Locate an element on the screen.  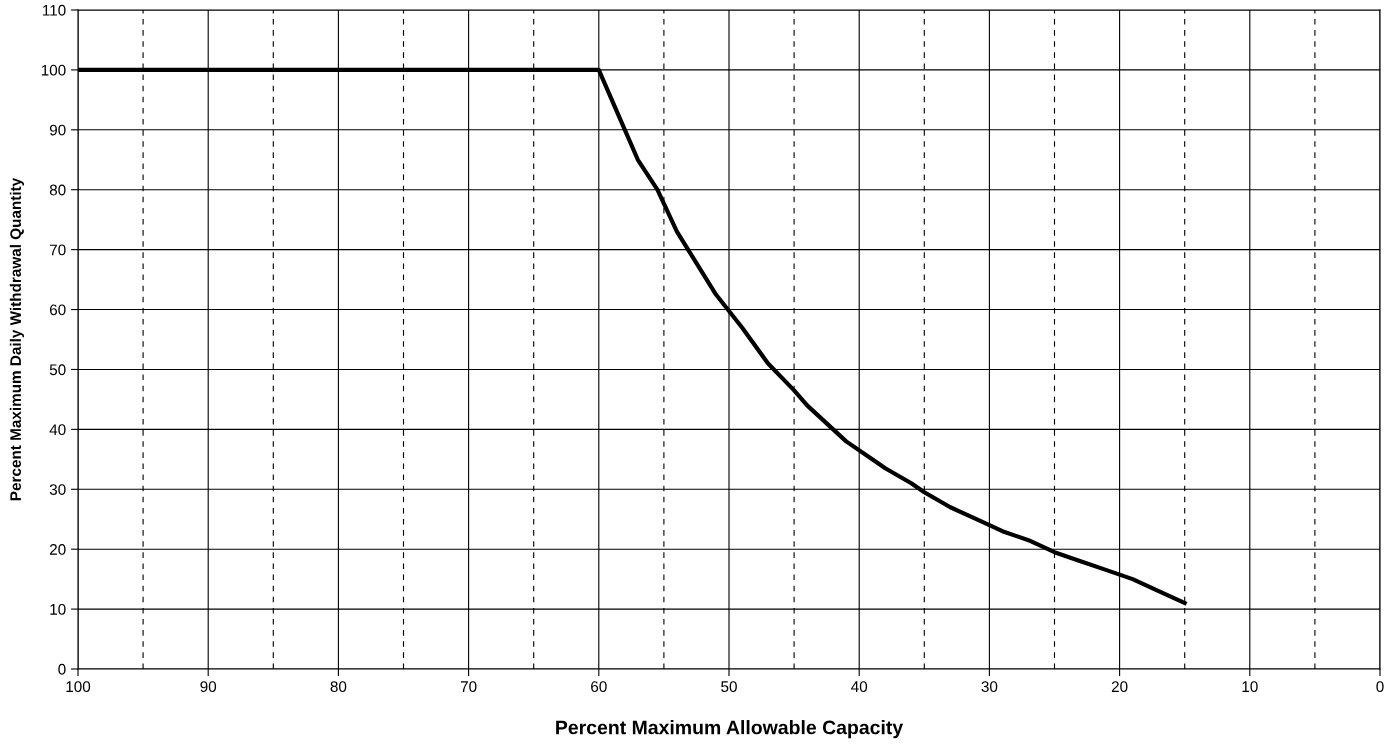
y-tick-label: 30 is located at coordinates (57, 489).